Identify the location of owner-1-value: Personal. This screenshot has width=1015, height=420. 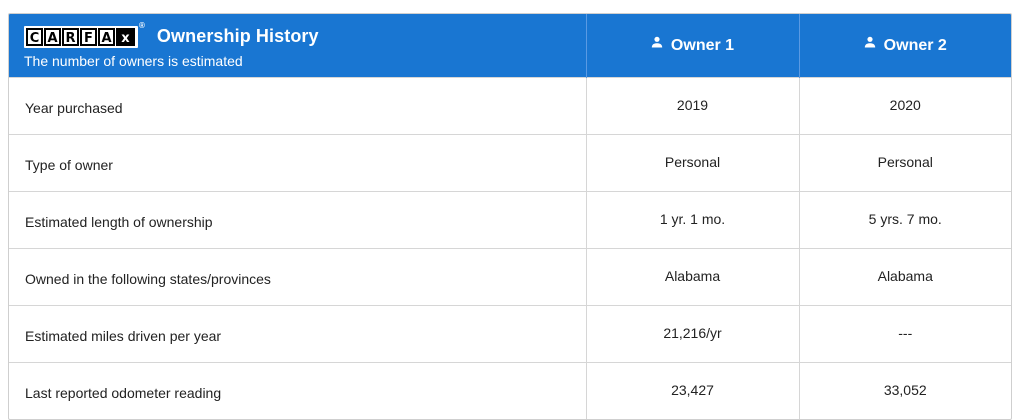
(692, 163).